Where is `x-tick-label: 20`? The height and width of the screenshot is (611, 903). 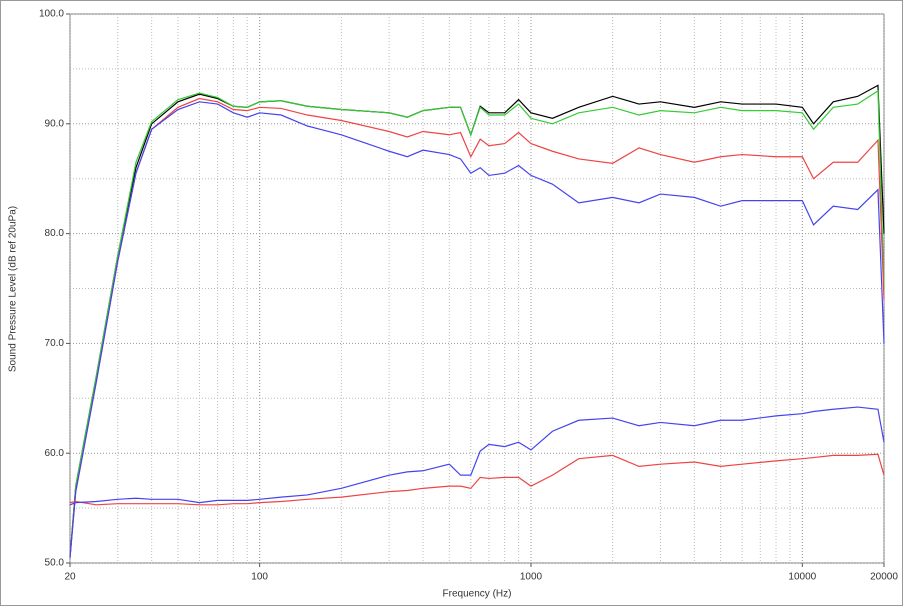 x-tick-label: 20 is located at coordinates (70, 577).